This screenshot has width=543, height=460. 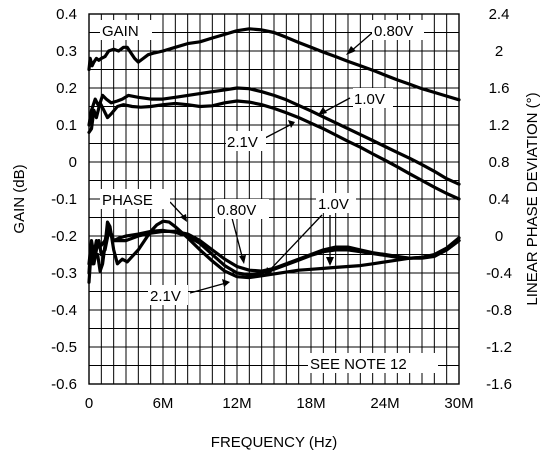 What do you see at coordinates (64, 384) in the screenshot?
I see `y-tick-label: -0.6` at bounding box center [64, 384].